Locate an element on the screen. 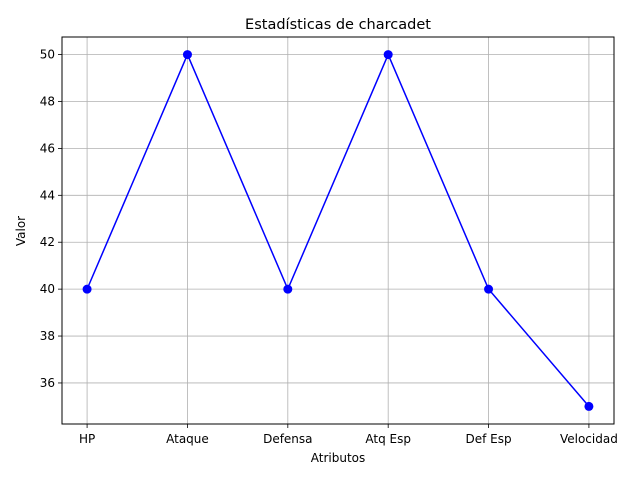 This screenshot has width=640, height=480. x-tick-label: Def Esp is located at coordinates (488, 439).